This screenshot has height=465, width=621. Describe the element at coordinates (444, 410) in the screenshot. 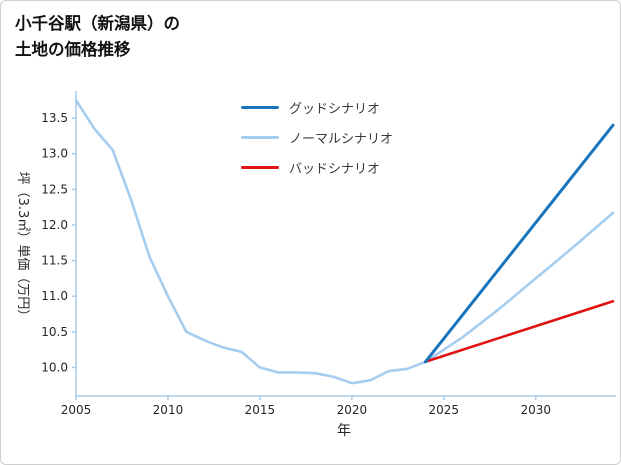

I see `x-tick-label: 2025` at that location.